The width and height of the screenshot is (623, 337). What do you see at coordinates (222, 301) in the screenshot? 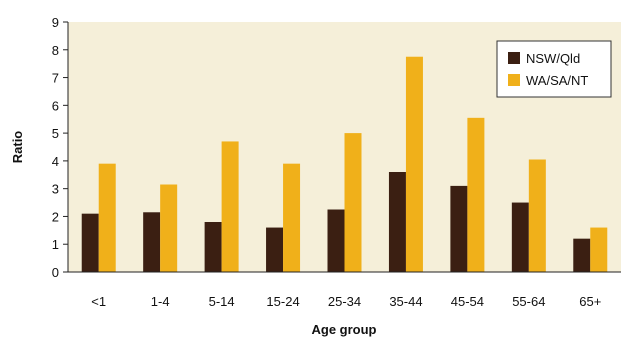
I see `x-tick-label: 5-14` at bounding box center [222, 301].